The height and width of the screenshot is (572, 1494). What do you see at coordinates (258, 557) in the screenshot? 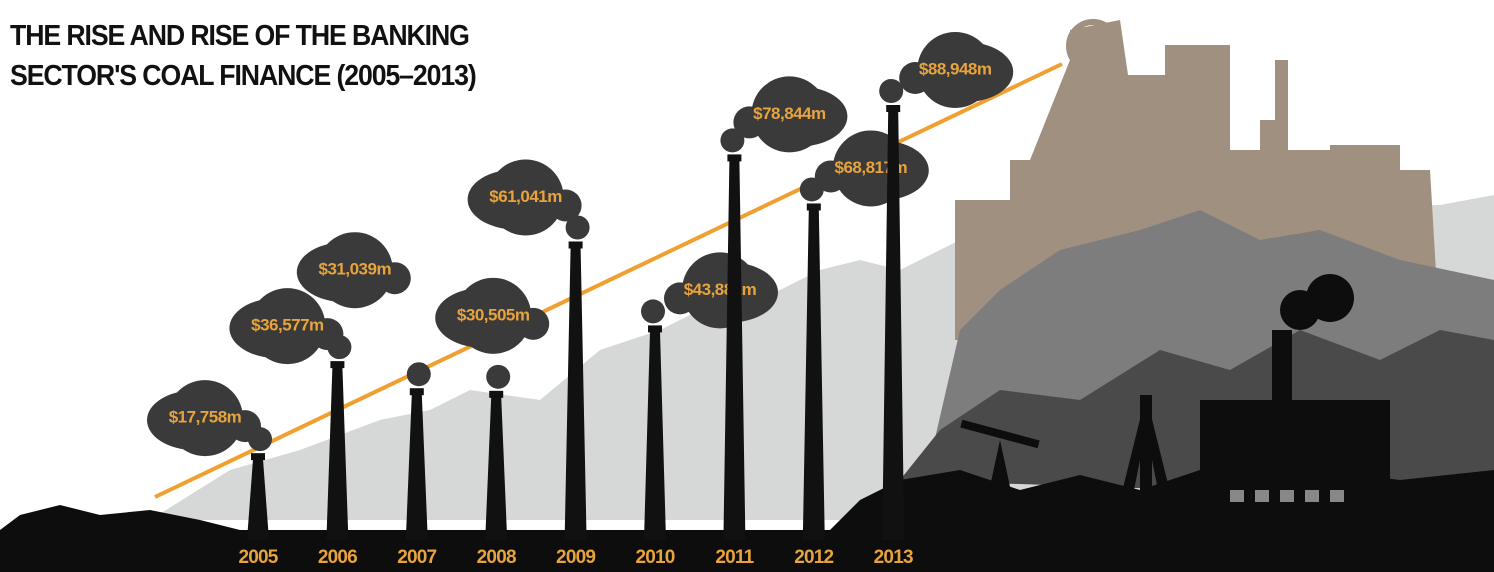
I see `x-tick-label: 2005` at bounding box center [258, 557].